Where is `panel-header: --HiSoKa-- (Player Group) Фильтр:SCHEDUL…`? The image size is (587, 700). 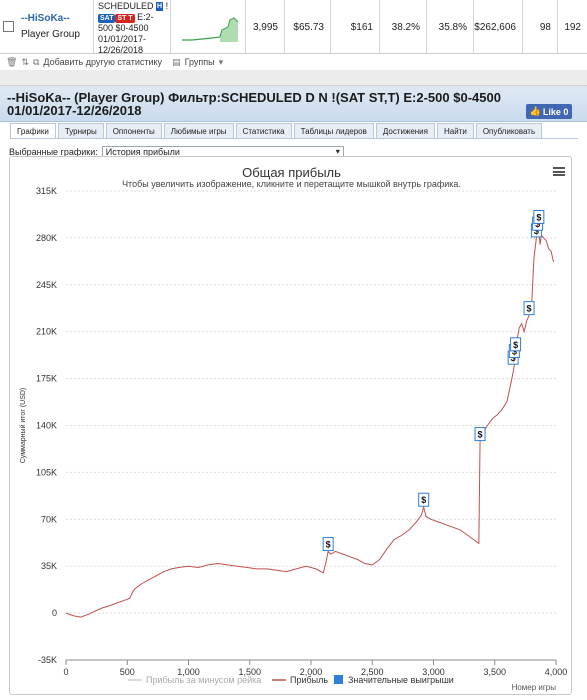 panel-header: --HiSoKa-- (Player Group) Фильтр:SCHEDUL… is located at coordinates (293, 104).